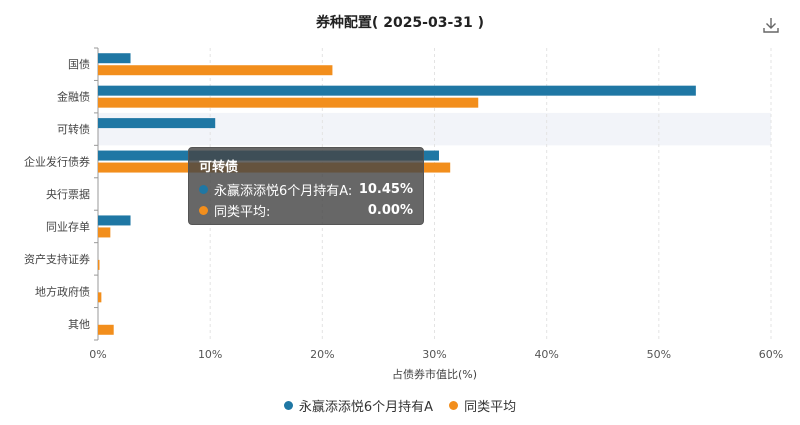 The image size is (800, 425). What do you see at coordinates (242, 212) in the screenshot?
I see `tooltip-series-name: 同类平均:` at bounding box center [242, 212].